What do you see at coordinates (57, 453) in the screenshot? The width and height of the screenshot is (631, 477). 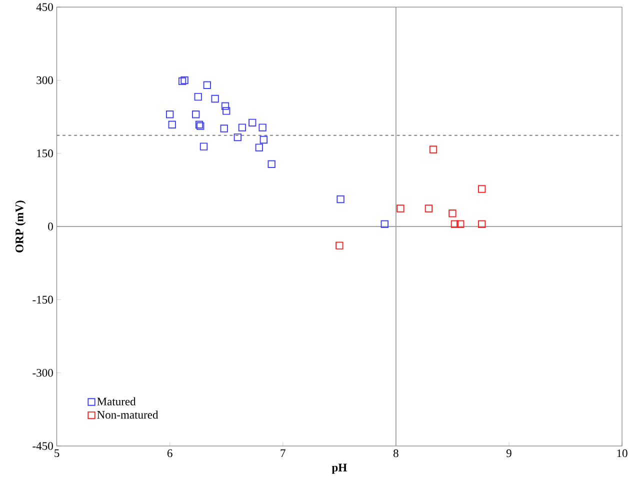 I see `x-tick-label: 5` at bounding box center [57, 453].